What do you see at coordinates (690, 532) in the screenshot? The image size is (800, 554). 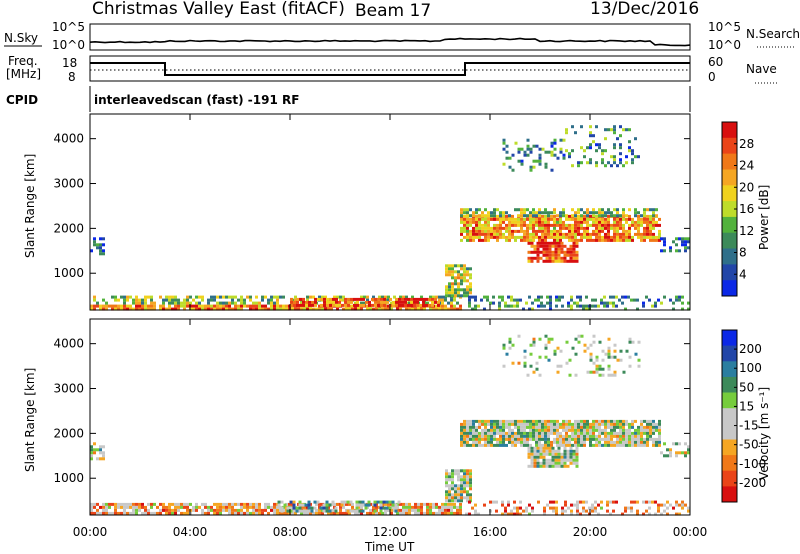 I see `x-tick-label: 00:00` at bounding box center [690, 532].